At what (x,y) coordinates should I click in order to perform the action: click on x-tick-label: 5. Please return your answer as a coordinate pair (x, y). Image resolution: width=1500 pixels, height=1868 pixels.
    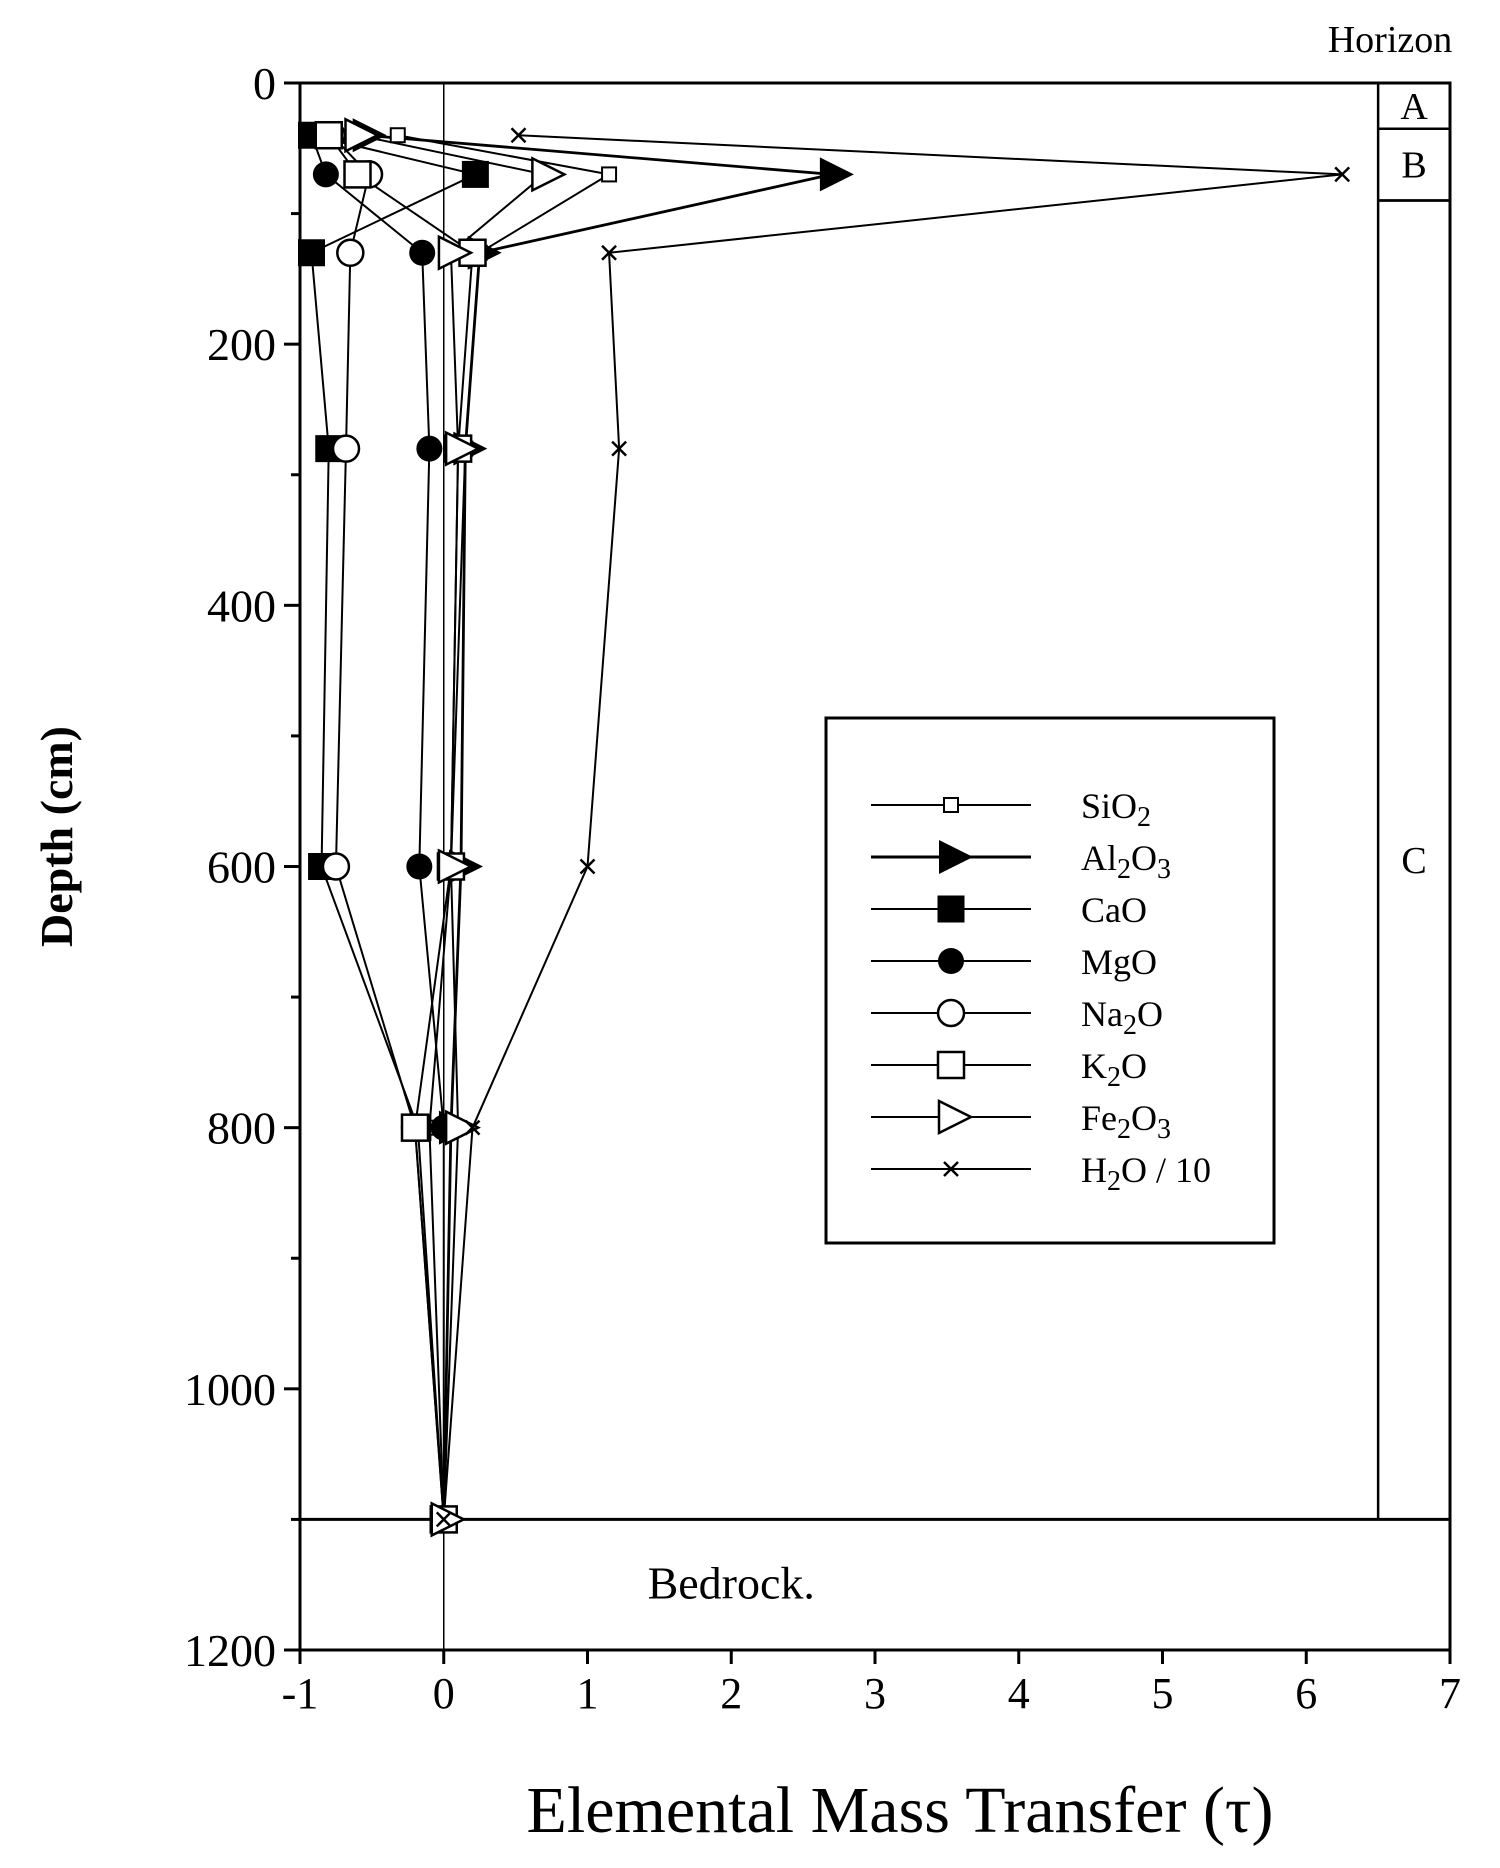
    Looking at the image, I should click on (1163, 1693).